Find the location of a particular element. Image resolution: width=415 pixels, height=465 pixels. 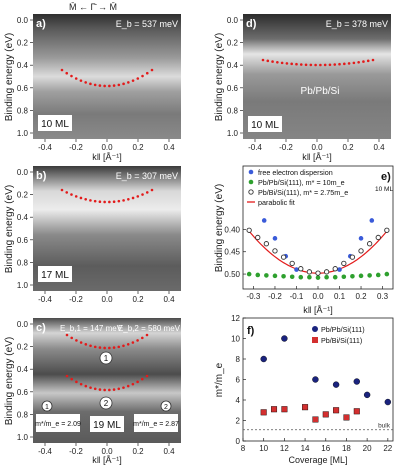

panel-c-energy2: E_b,2 = 580 meV is located at coordinates (149, 328).